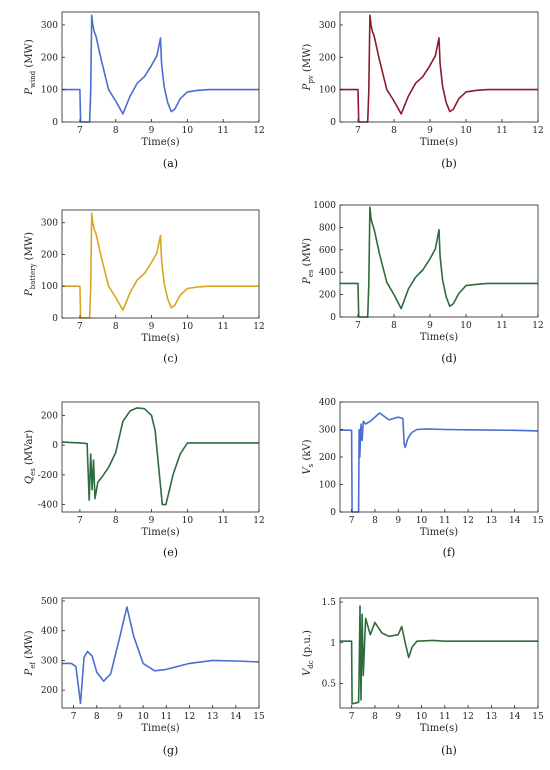 The width and height of the screenshot is (550, 770). Describe the element at coordinates (144, 90) in the screenshot. I see `panel-a: 7 8 9 10 11 12 0 100 200 300 Time(s) Pwind (MW) (a)` at that location.